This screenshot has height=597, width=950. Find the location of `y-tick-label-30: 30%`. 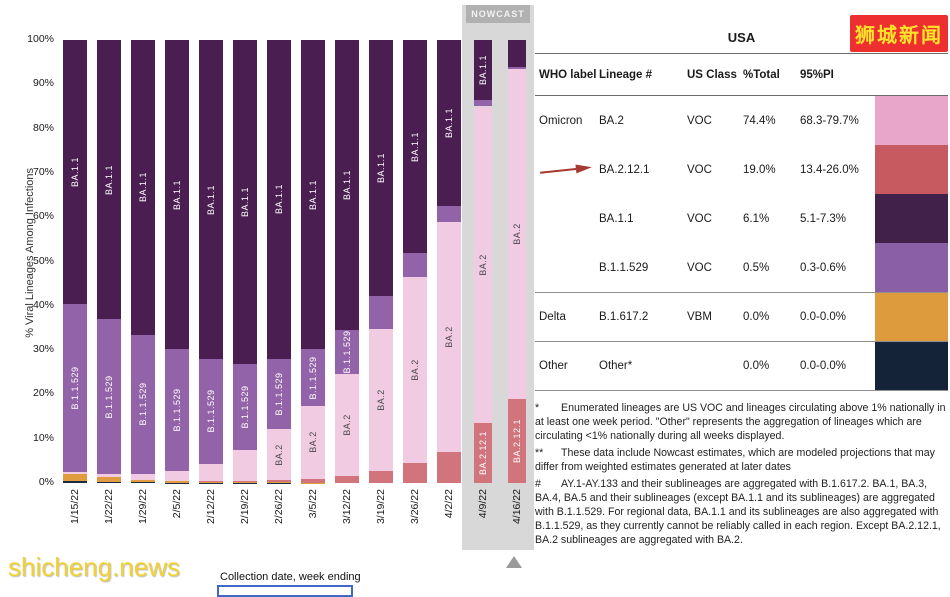

y-tick-label-30: 30% is located at coordinates (31, 349).